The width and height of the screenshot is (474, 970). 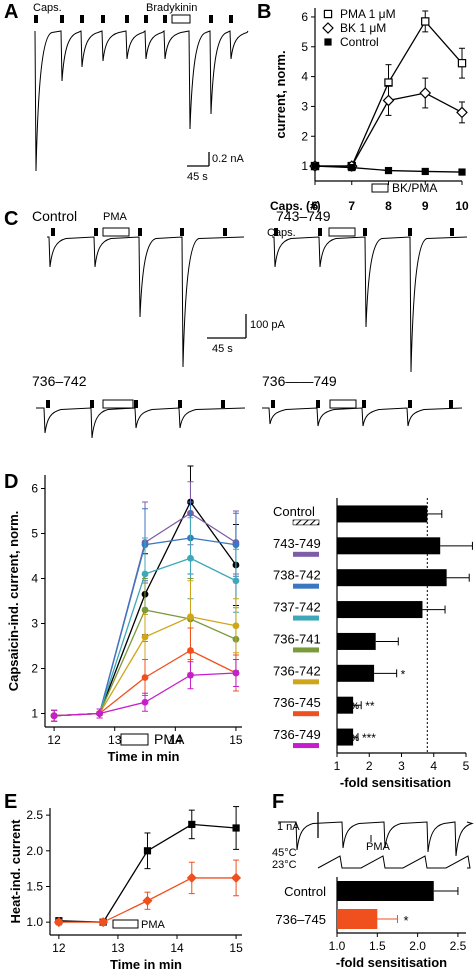 What do you see at coordinates (284, 853) in the screenshot?
I see `label-temp-high: 45°C` at bounding box center [284, 853].